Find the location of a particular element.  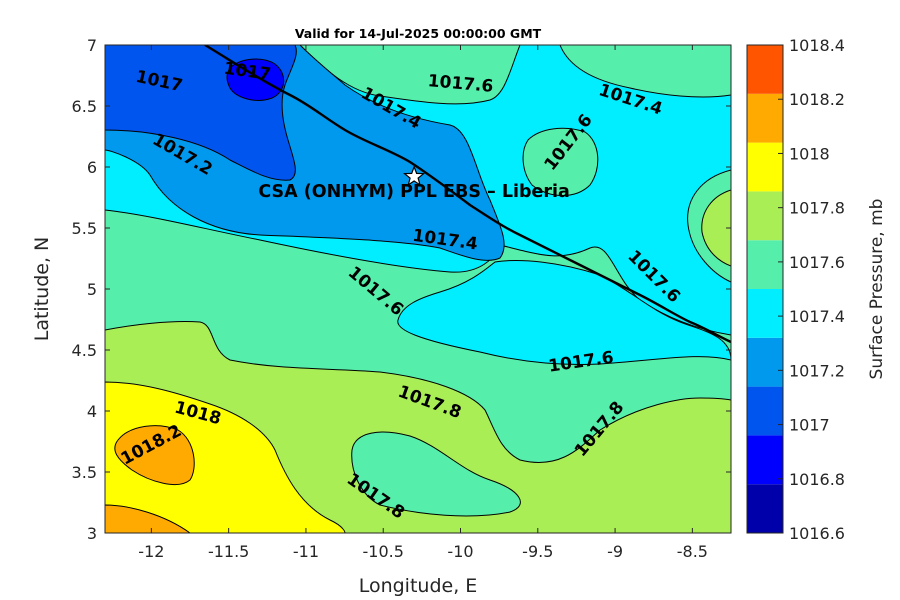

x-tick-label: -8.5 is located at coordinates (692, 551).